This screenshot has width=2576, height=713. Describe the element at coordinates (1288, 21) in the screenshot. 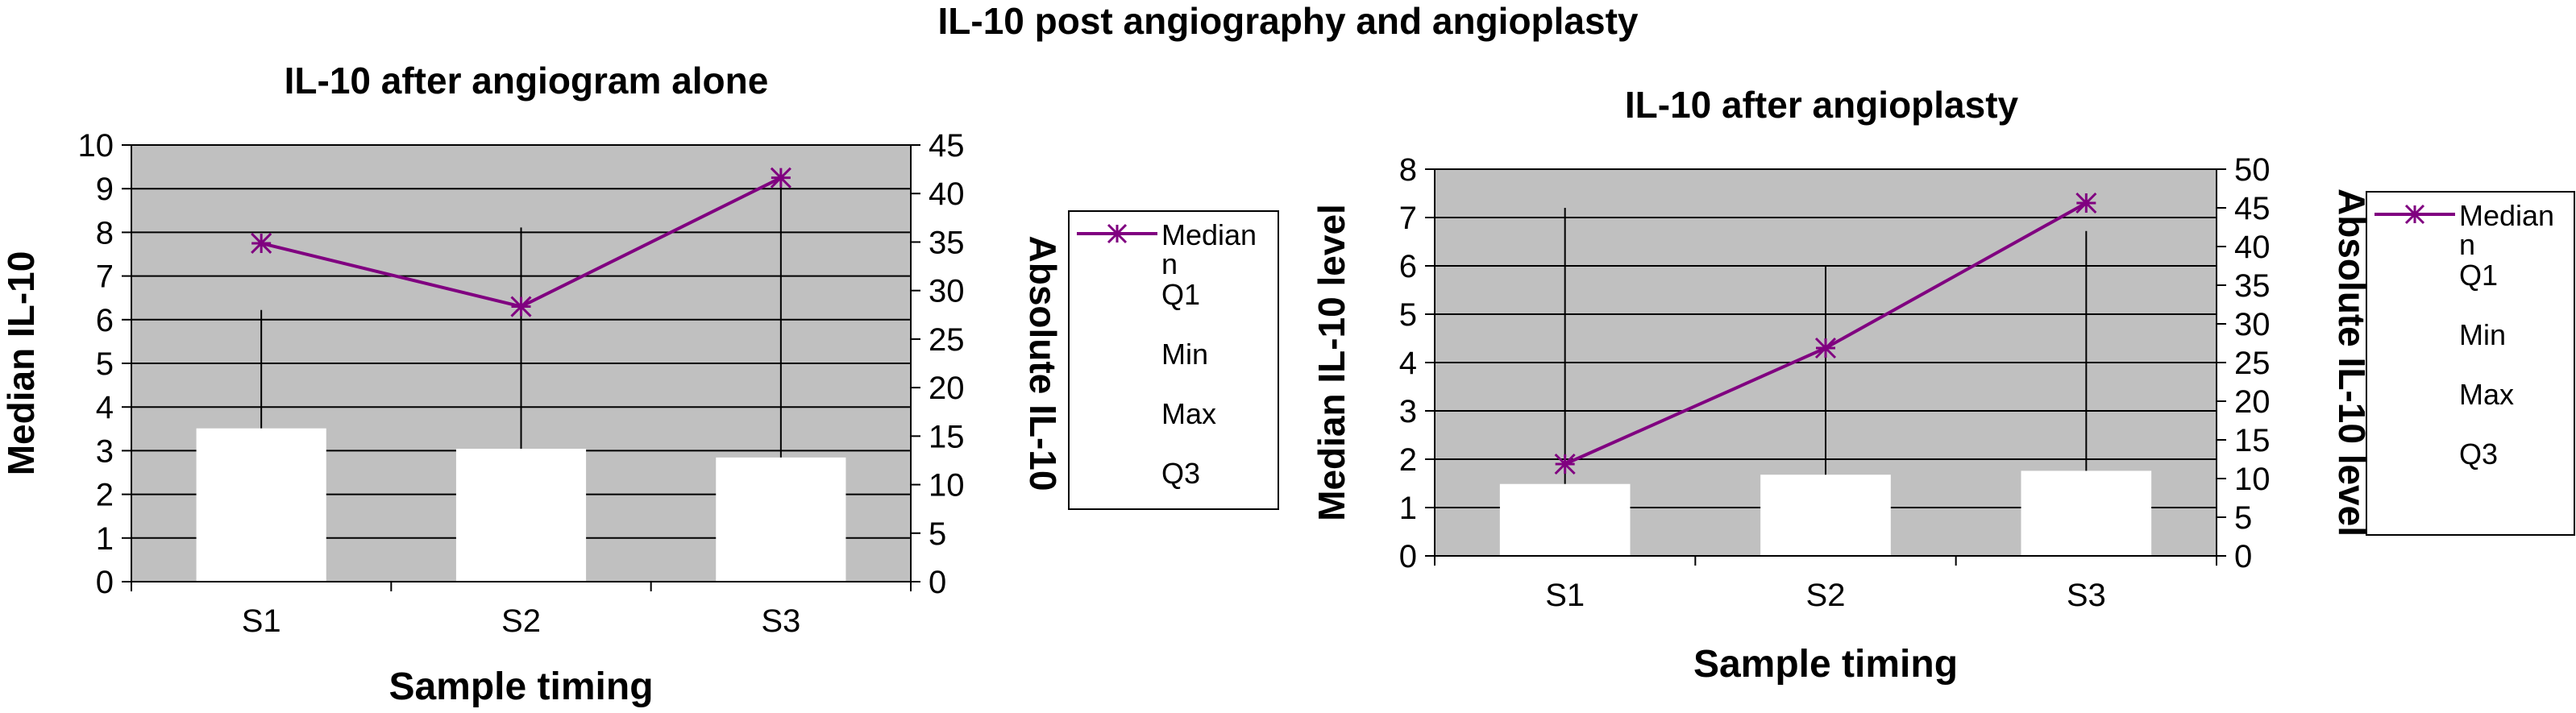

I see `figure-title: IL-10 post angiography and angioplasty` at that location.